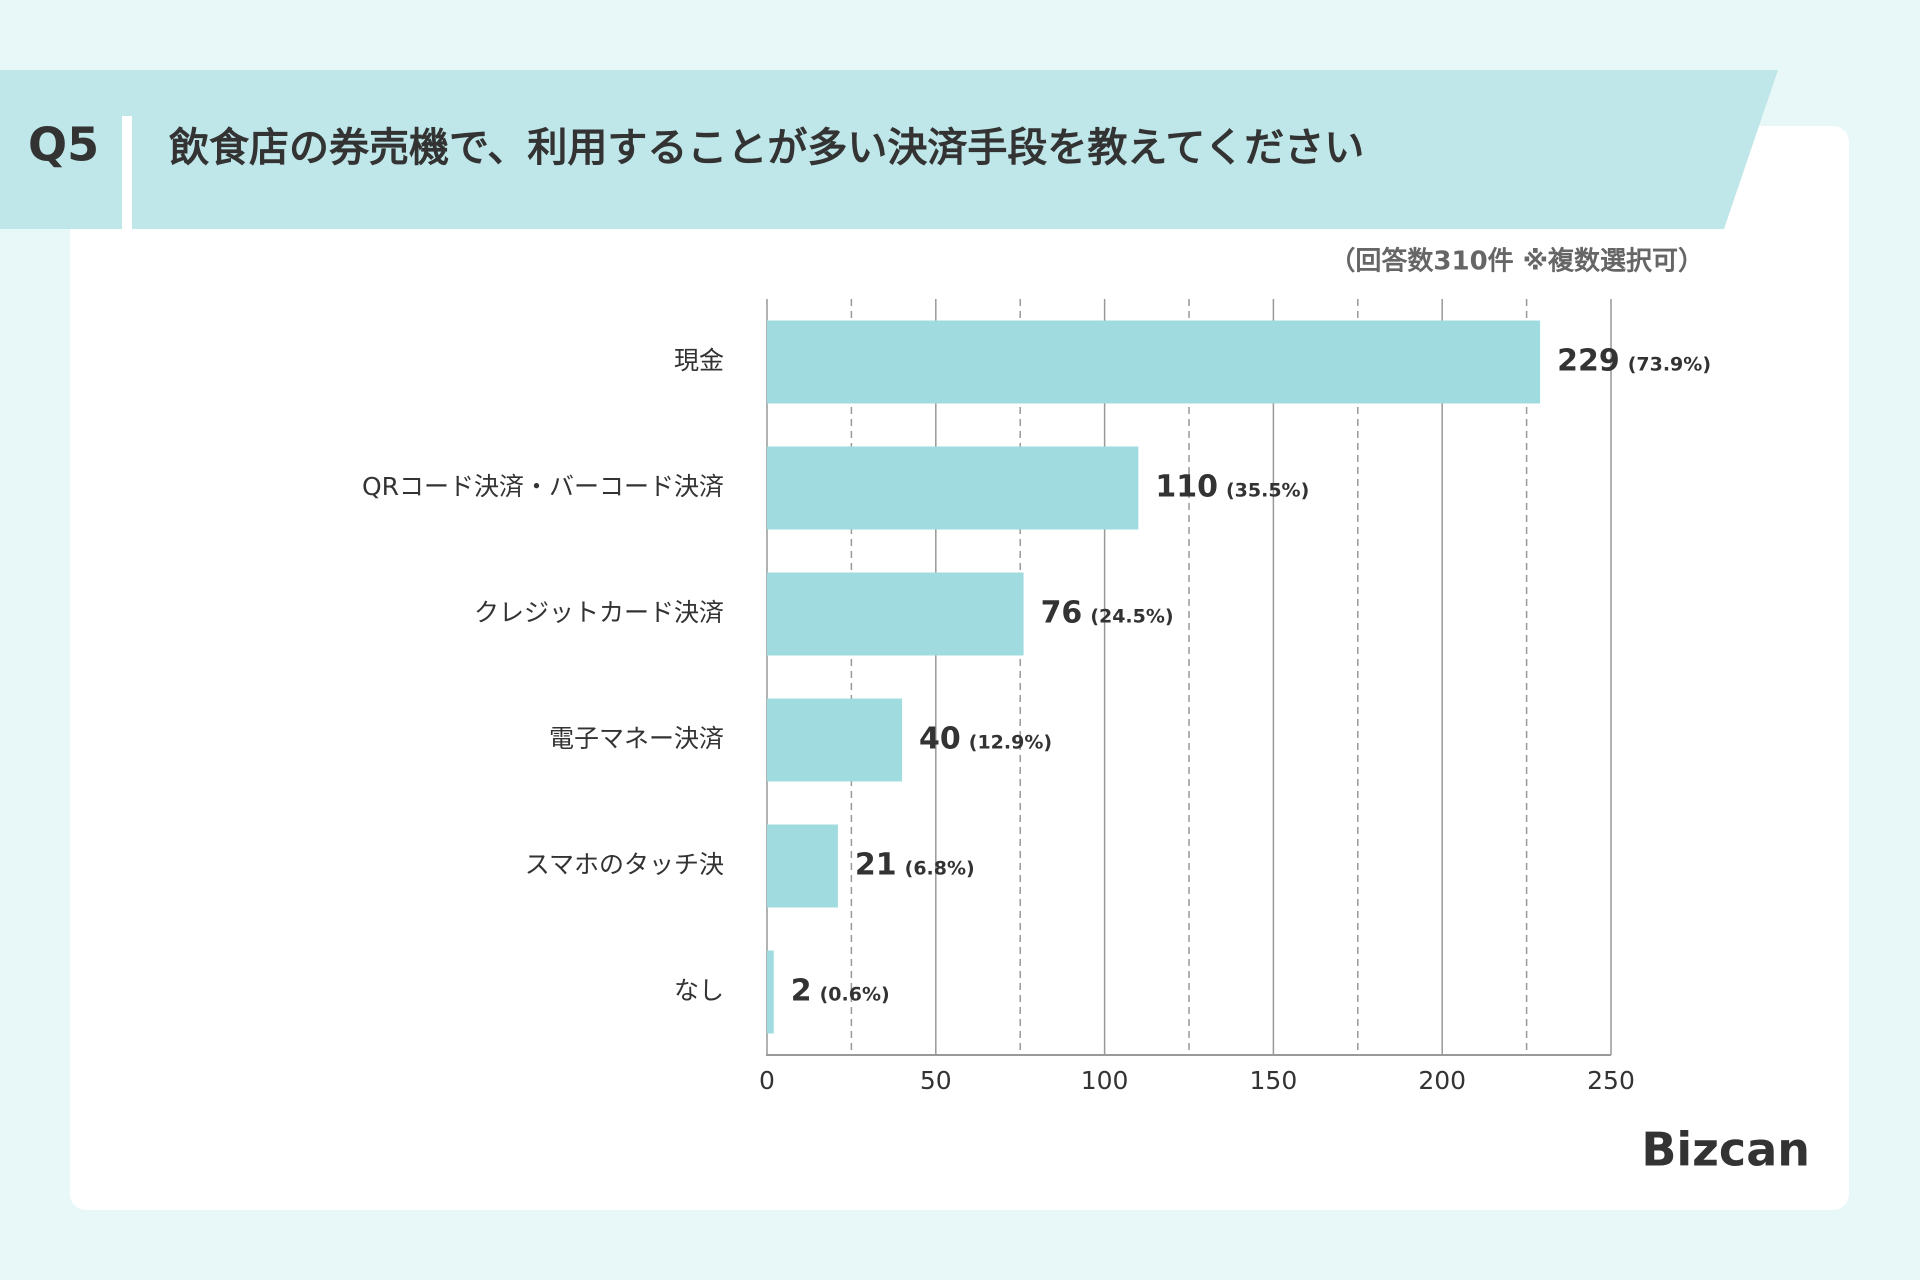  Describe the element at coordinates (1131, 617) in the screenshot. I see `share-label: (24.5%)` at that location.